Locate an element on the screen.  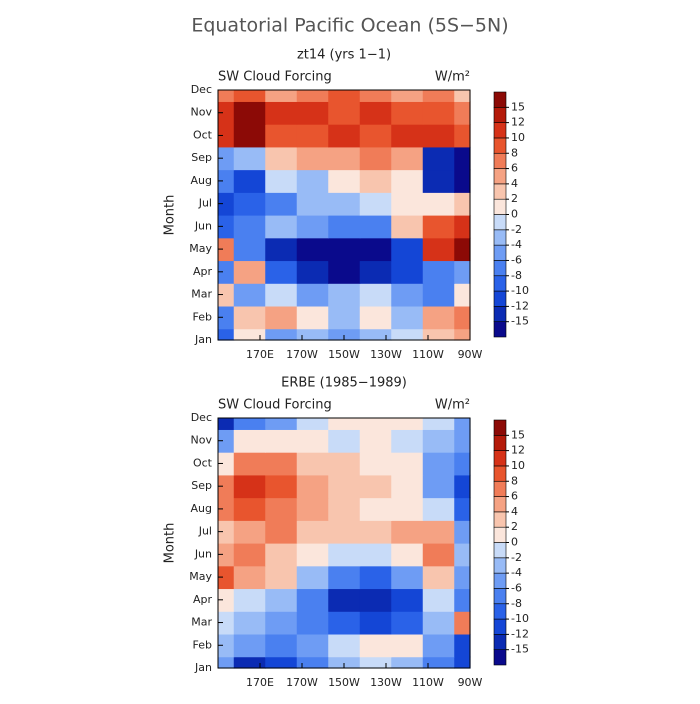
panel-title: ERBE (1985−1989) is located at coordinates (344, 383).